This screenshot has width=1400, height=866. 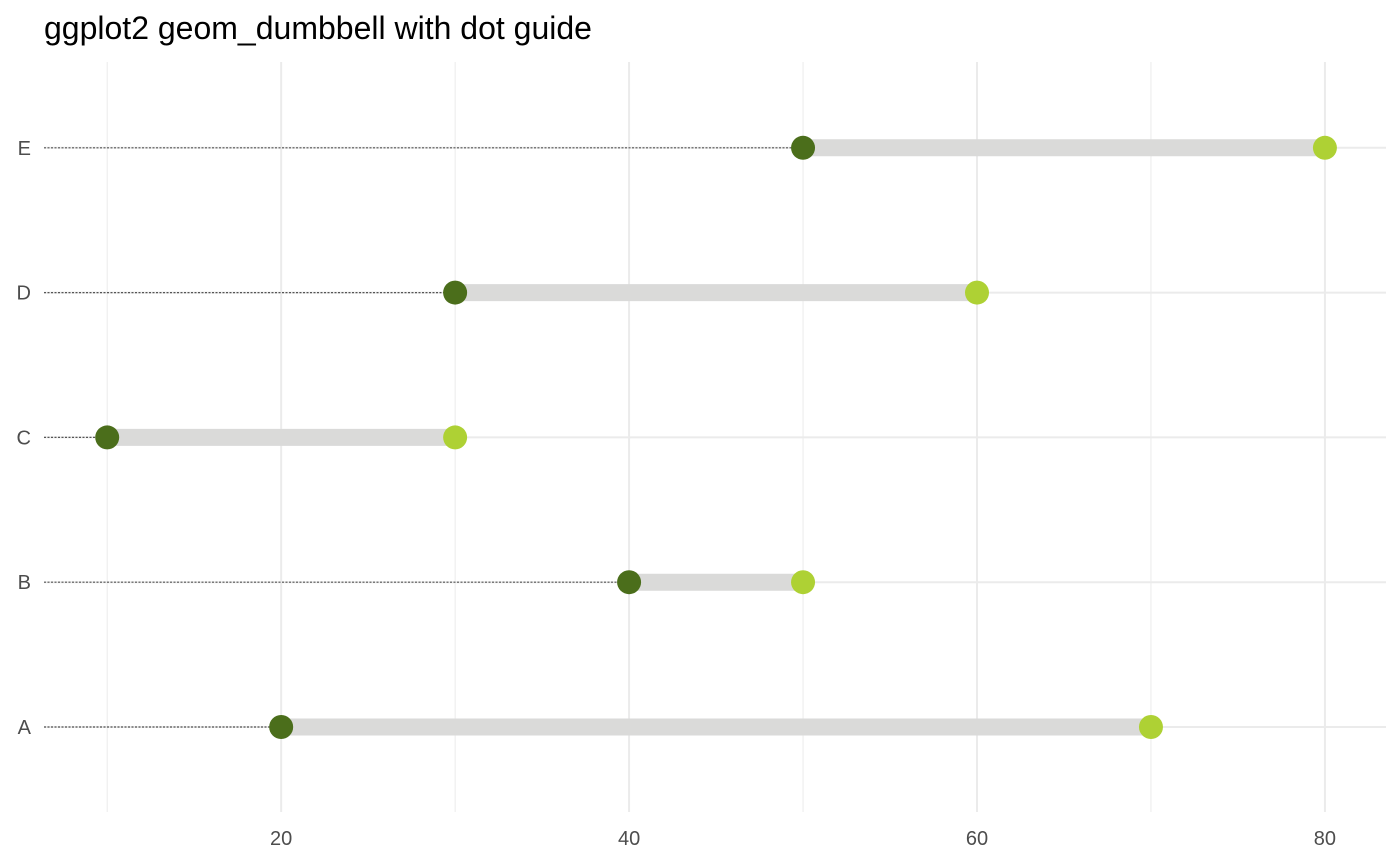 What do you see at coordinates (24, 149) in the screenshot?
I see `y-tick-label-e: E` at bounding box center [24, 149].